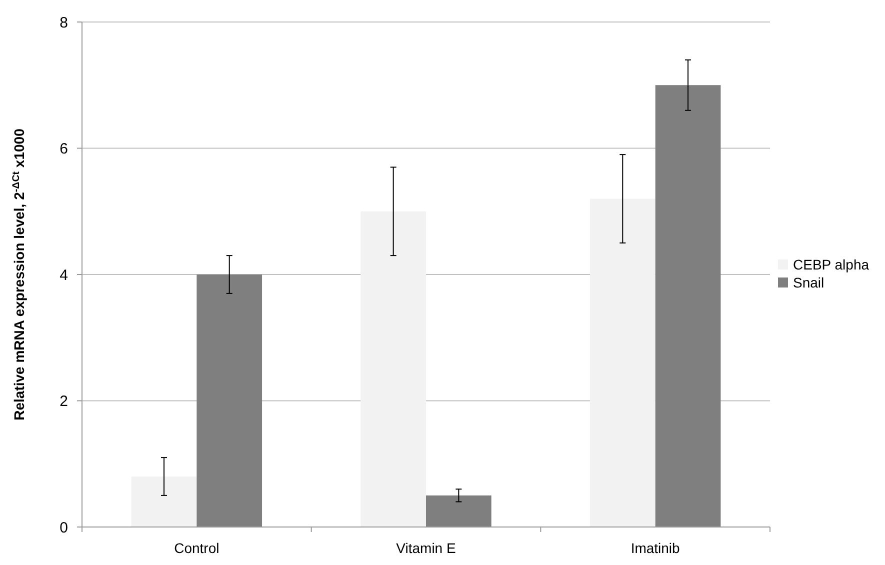 This screenshot has height=565, width=885. I want to click on y-tick-label: 6, so click(64, 149).